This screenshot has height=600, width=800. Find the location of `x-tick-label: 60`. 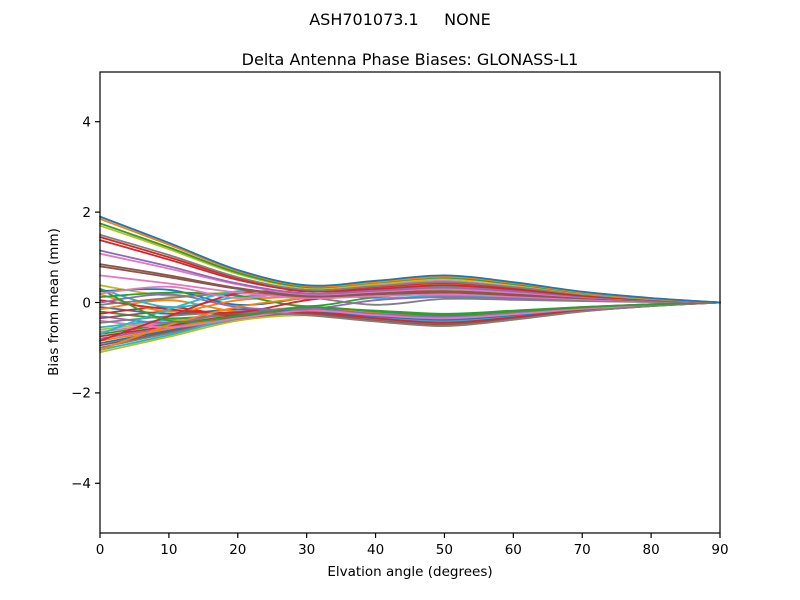

x-tick-label: 60 is located at coordinates (513, 550).